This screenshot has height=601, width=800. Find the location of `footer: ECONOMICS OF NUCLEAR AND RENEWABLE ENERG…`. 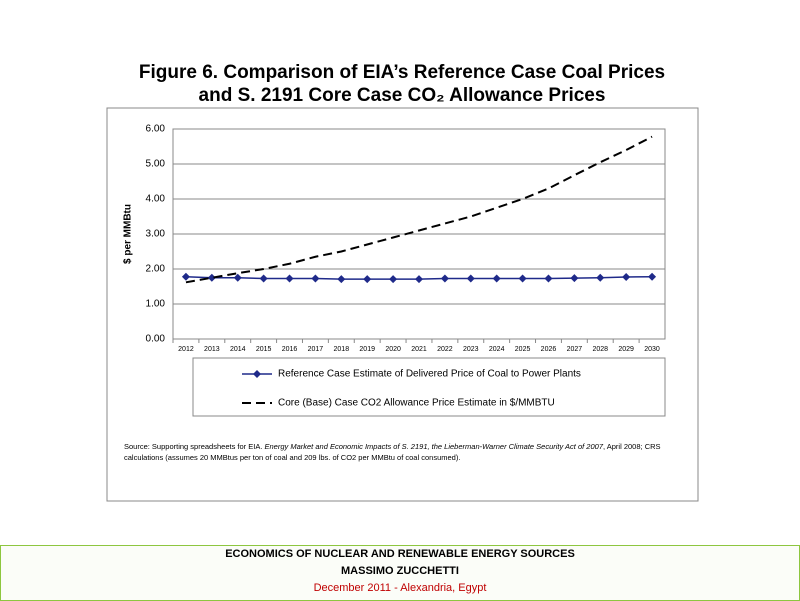

footer: ECONOMICS OF NUCLEAR AND RENEWABLE ENERG… is located at coordinates (400, 573).